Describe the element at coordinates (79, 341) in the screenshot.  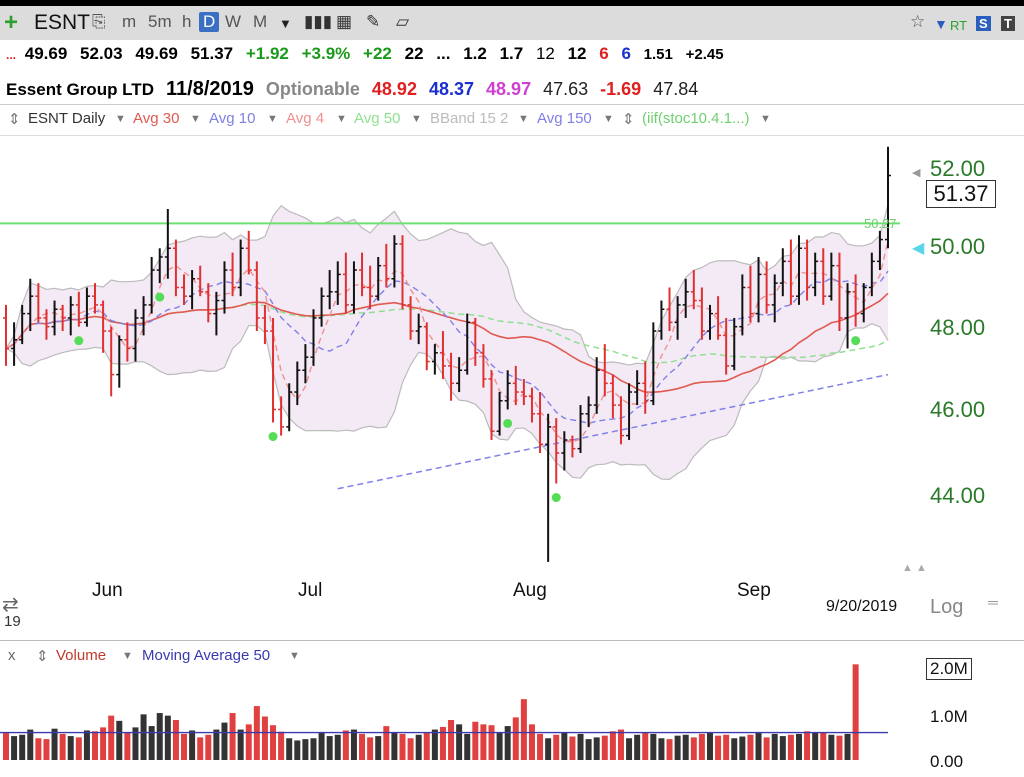
I see `signal-dot` at that location.